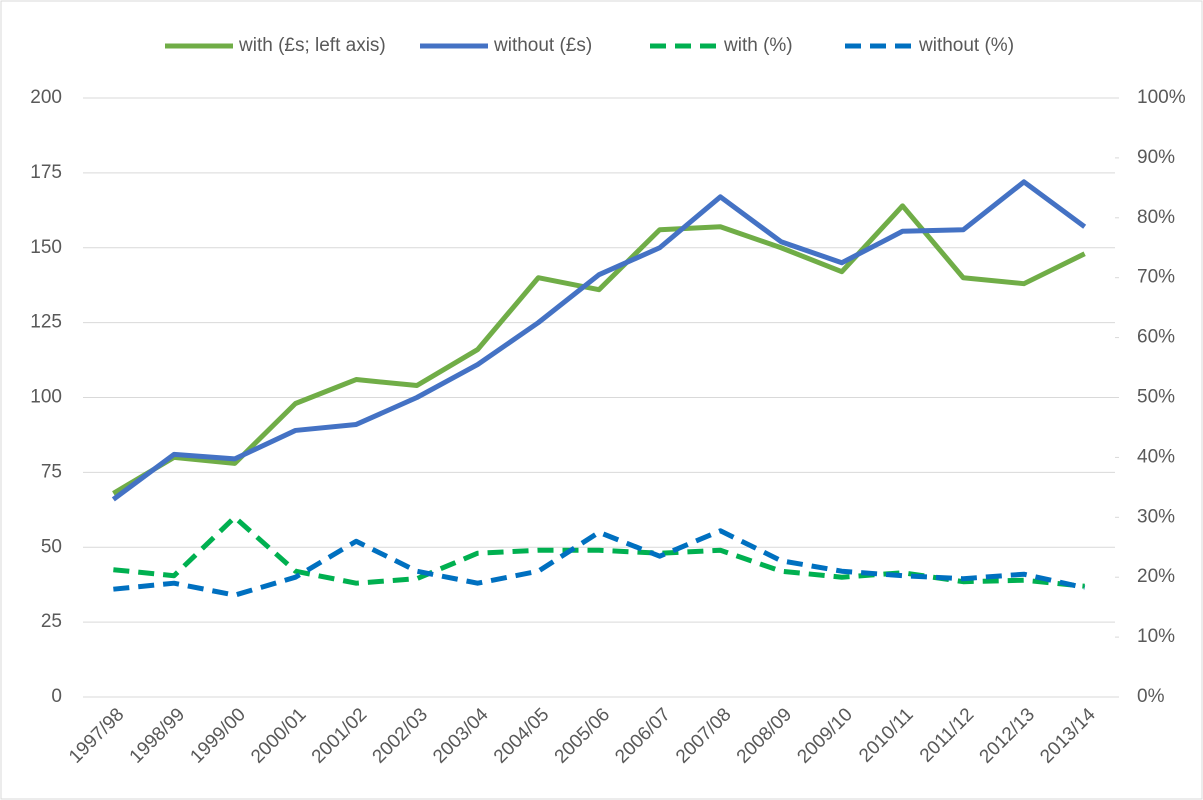  Describe the element at coordinates (1161, 97) in the screenshot. I see `y2-tick-label: 100%` at that location.